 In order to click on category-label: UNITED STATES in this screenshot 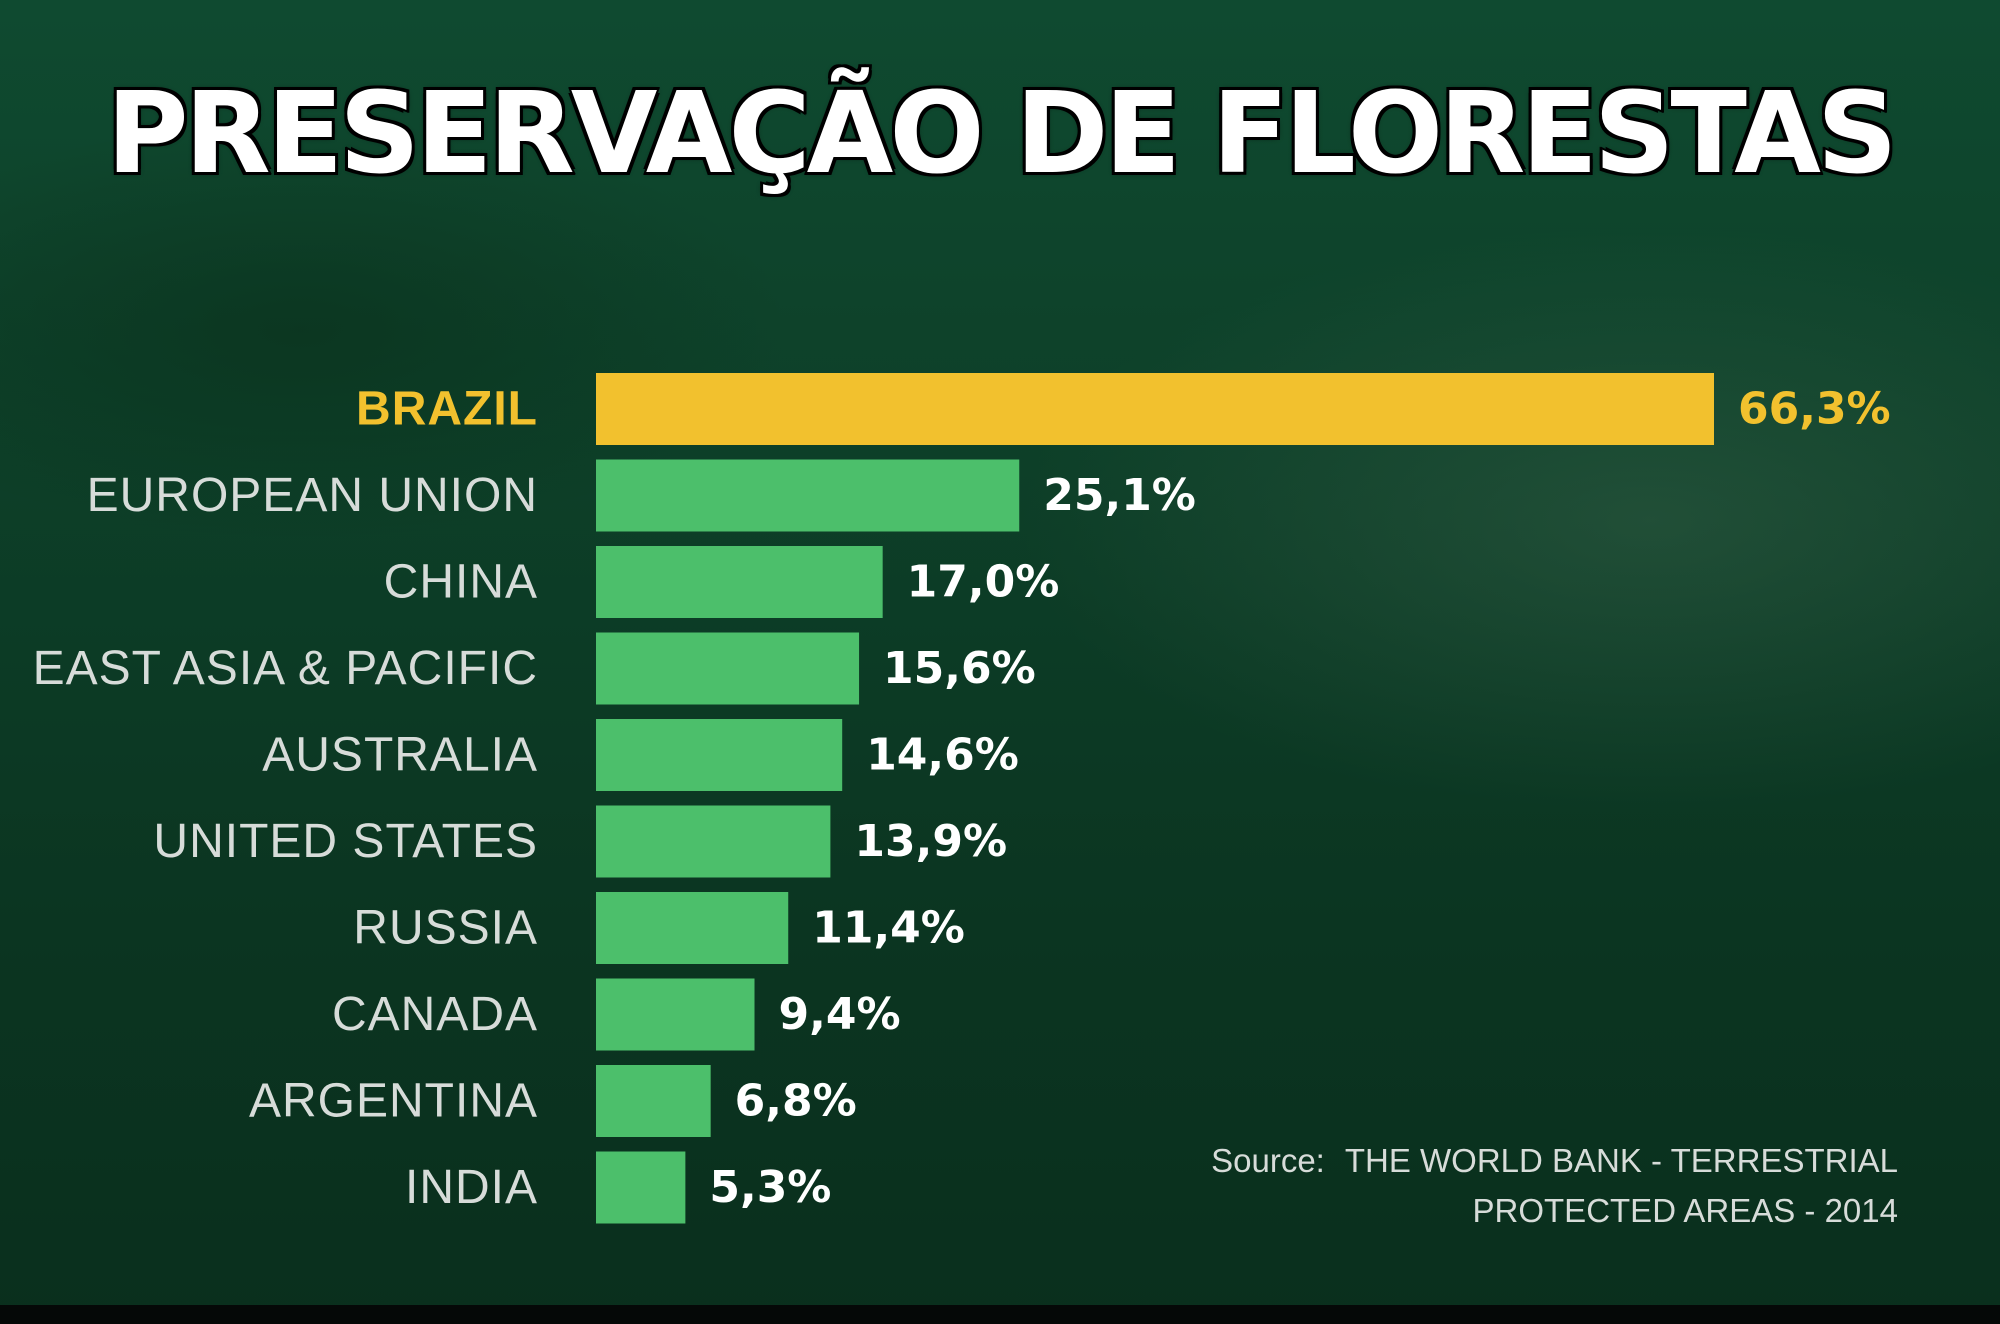, I will do `click(345, 841)`.